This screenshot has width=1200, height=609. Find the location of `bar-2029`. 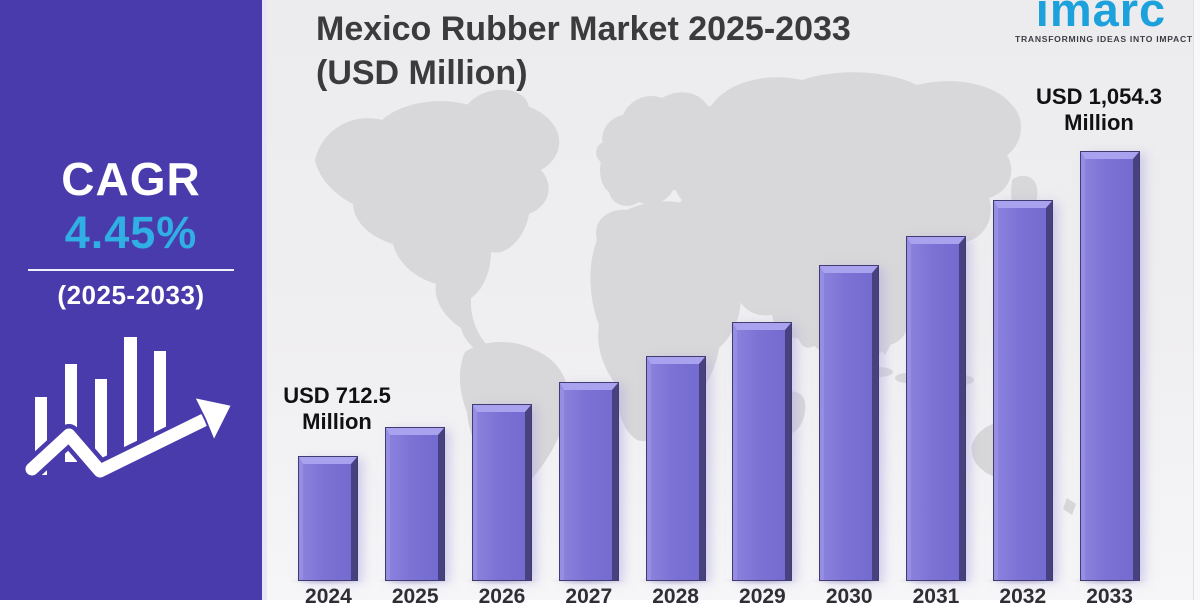

bar-2029 is located at coordinates (762, 451).